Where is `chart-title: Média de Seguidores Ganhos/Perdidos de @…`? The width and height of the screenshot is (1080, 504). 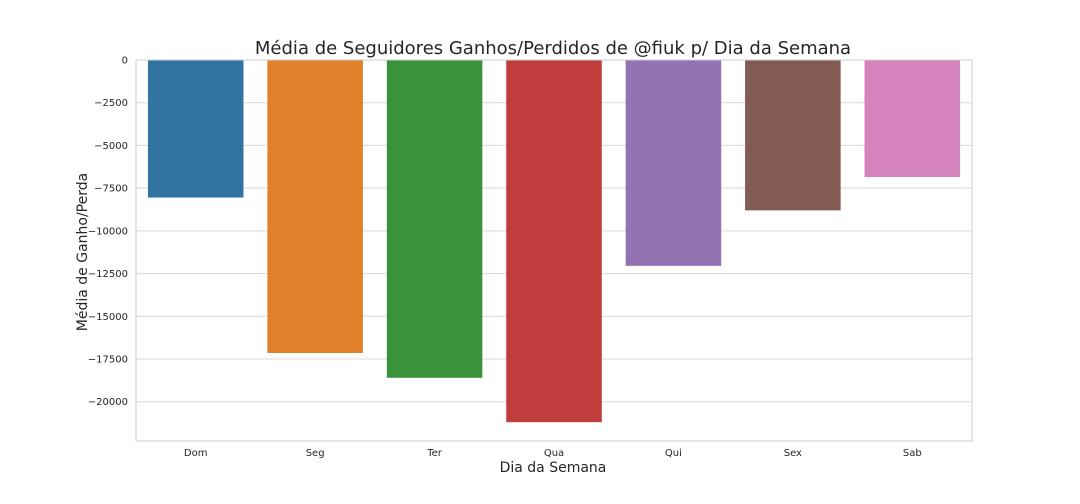 chart-title: Média de Seguidores Ganhos/Perdidos de @… is located at coordinates (553, 48).